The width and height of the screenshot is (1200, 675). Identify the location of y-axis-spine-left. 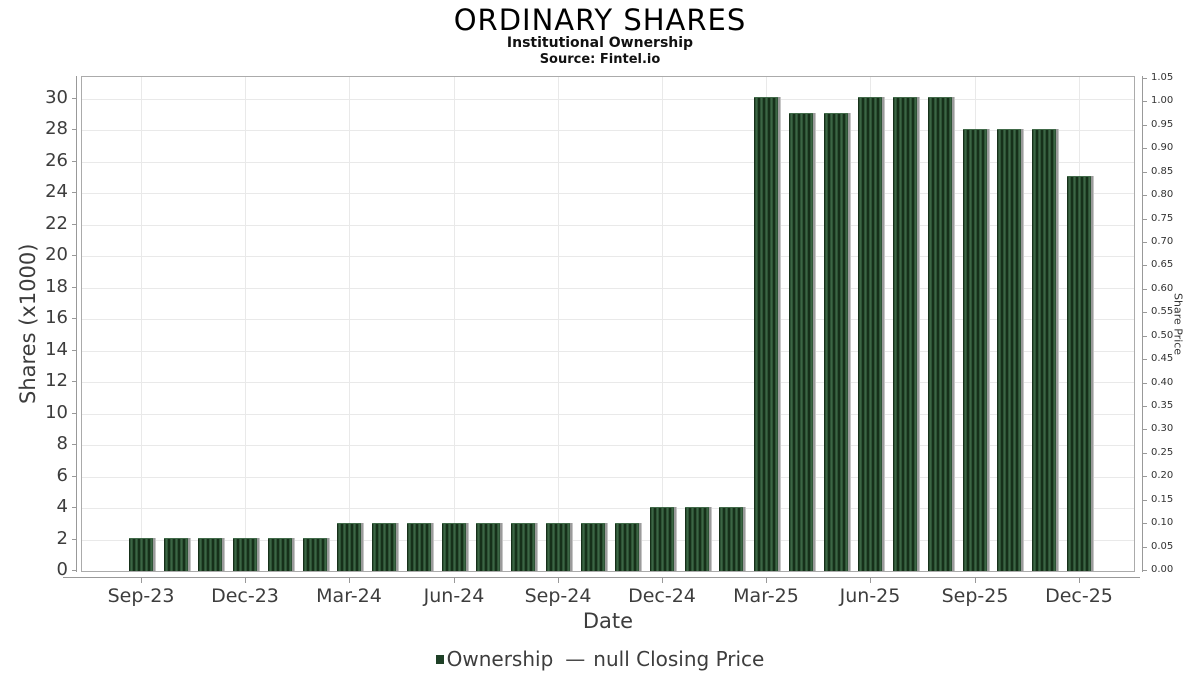
(76, 324).